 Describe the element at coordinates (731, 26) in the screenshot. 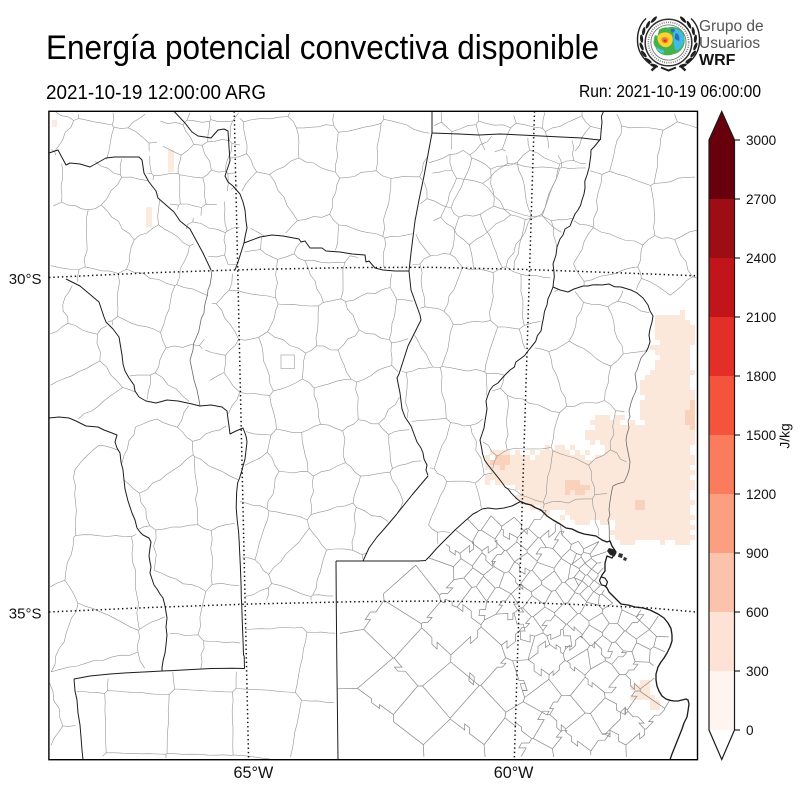

I see `svg-text: Grupo de` at that location.